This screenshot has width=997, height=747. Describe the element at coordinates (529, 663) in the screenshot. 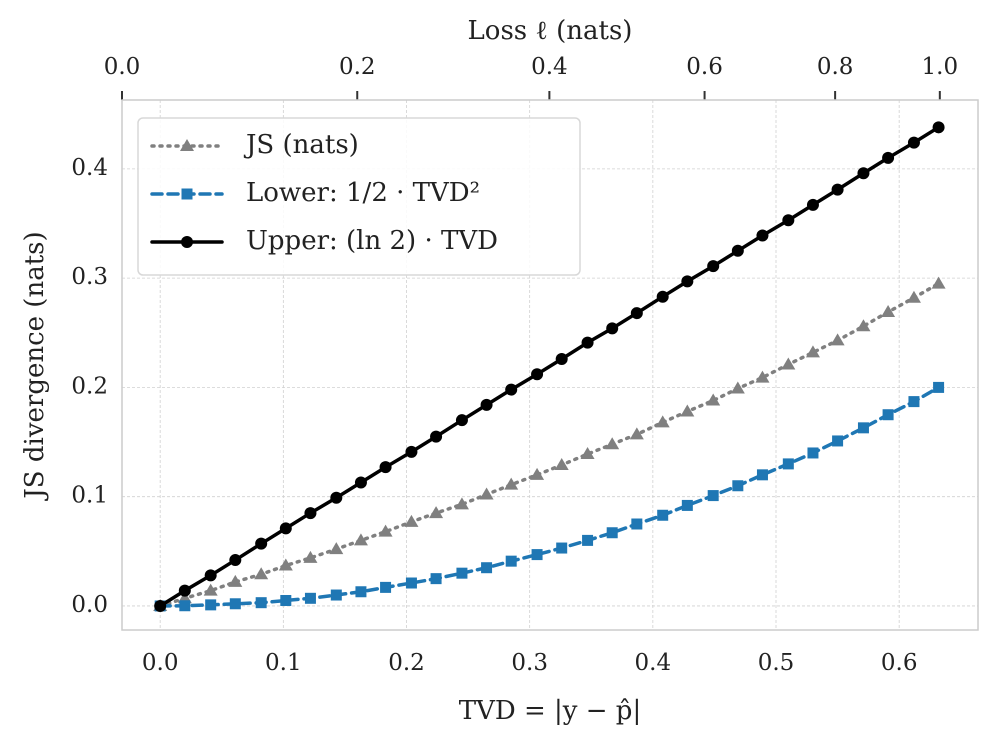

I see `x-tick-label: 0.3` at that location.